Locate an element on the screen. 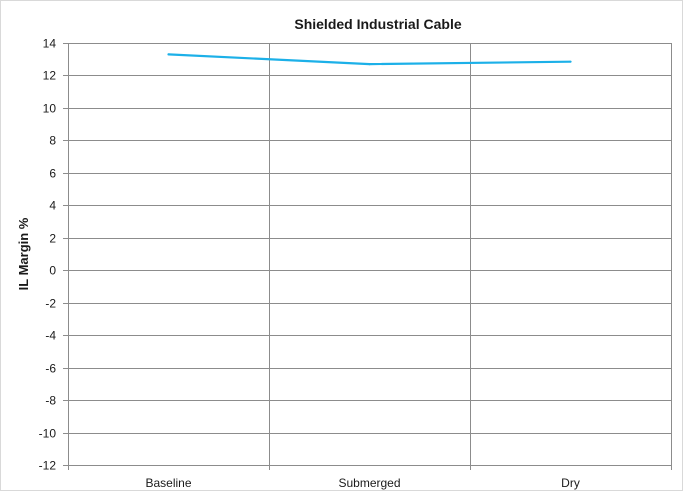 This screenshot has height=492, width=683. x-tick-labels: Baseline Submerged Dry is located at coordinates (362, 483).